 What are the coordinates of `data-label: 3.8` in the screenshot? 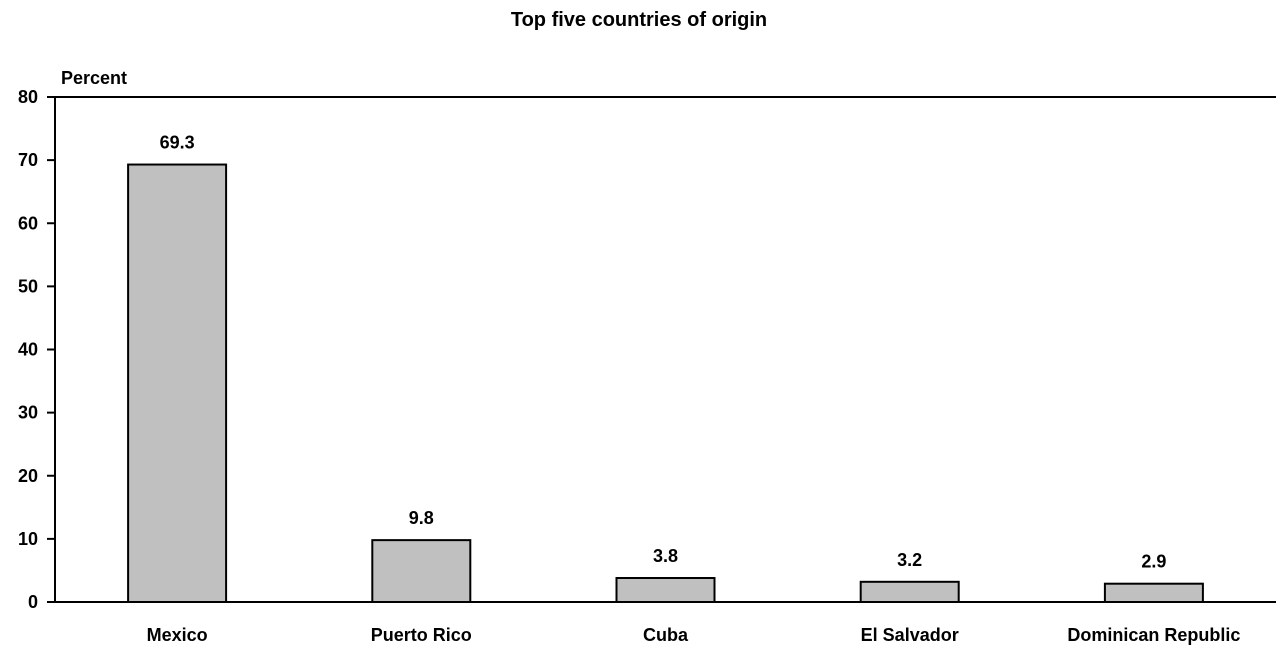 It's located at (665, 556).